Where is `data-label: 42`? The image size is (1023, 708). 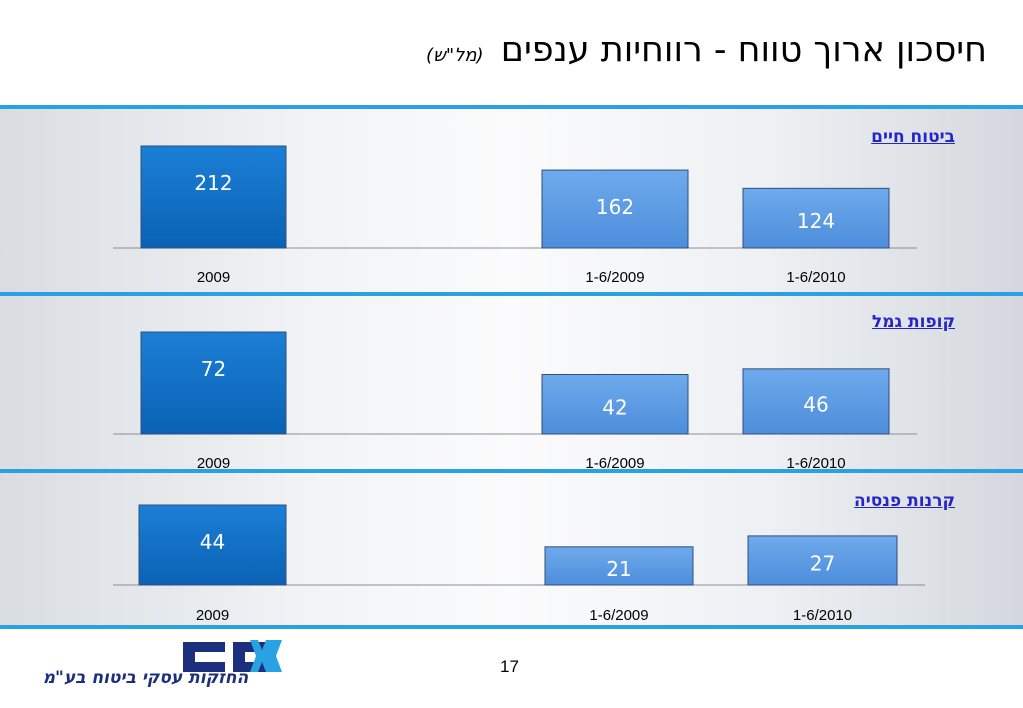 data-label: 42 is located at coordinates (614, 407).